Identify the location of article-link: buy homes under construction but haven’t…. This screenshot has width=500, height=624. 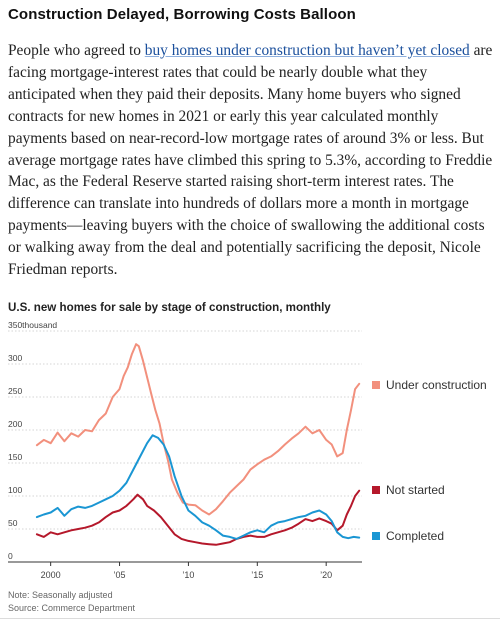
(307, 50).